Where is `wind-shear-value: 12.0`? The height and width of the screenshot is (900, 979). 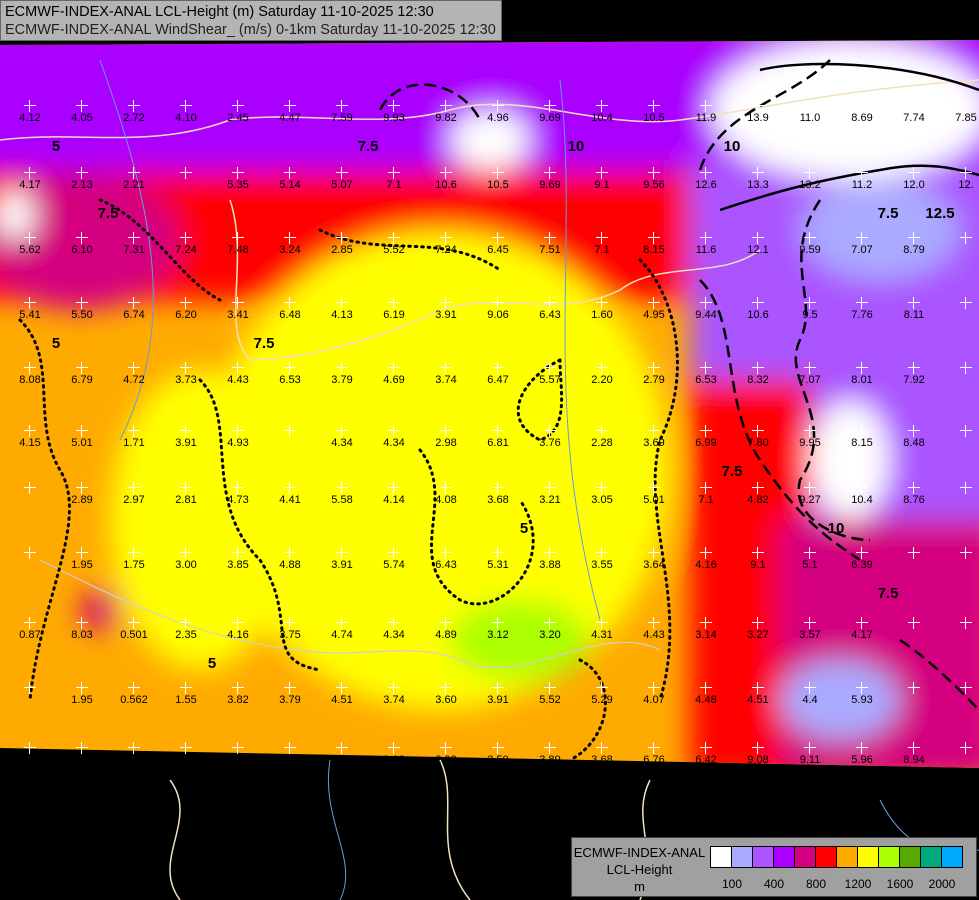
wind-shear-value: 12.0 is located at coordinates (914, 185).